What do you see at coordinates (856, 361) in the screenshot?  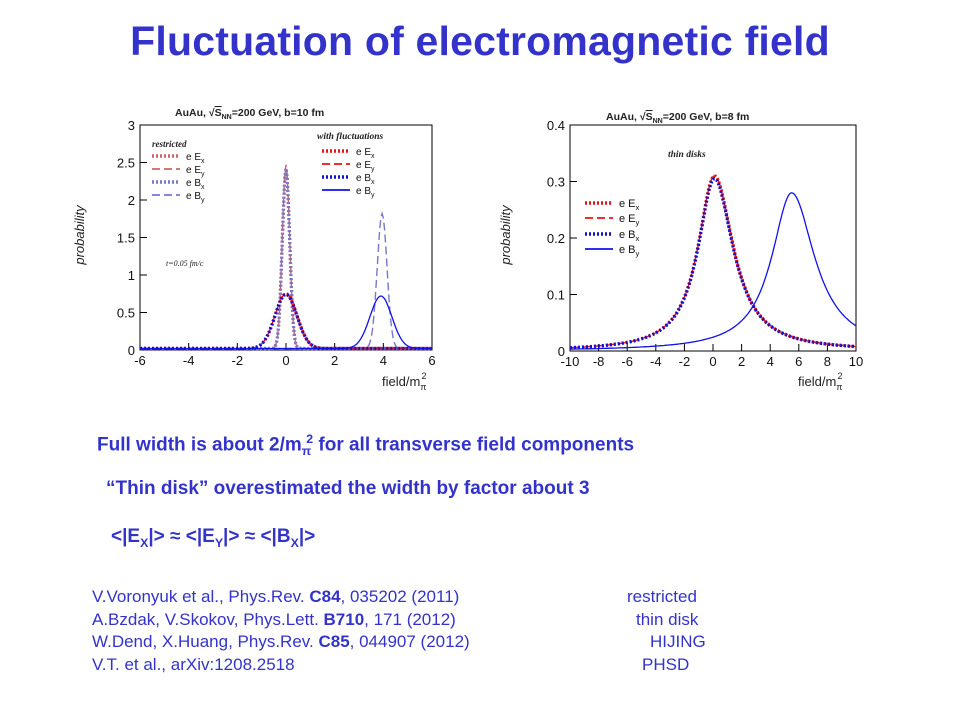 I see `x-tick-label: 10` at bounding box center [856, 361].